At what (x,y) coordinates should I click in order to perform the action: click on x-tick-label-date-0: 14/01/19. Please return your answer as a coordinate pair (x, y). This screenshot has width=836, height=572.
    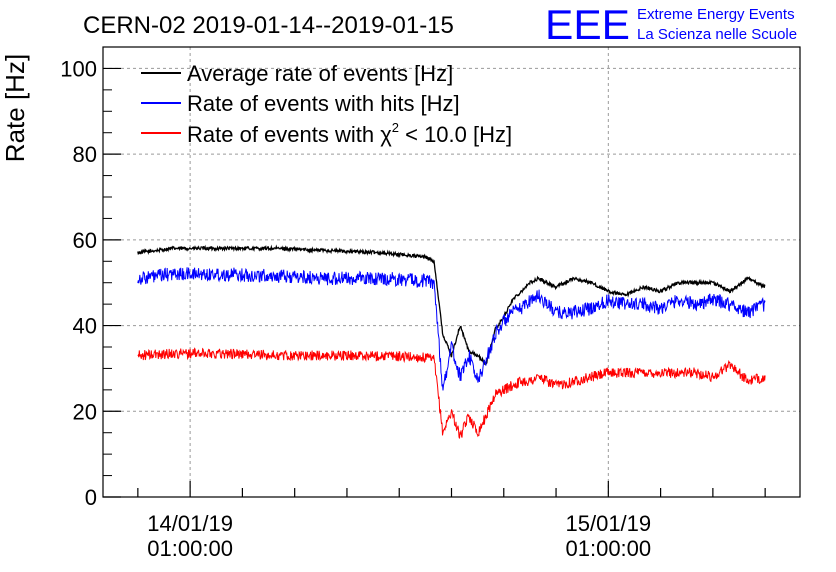
    Looking at the image, I should click on (190, 523).